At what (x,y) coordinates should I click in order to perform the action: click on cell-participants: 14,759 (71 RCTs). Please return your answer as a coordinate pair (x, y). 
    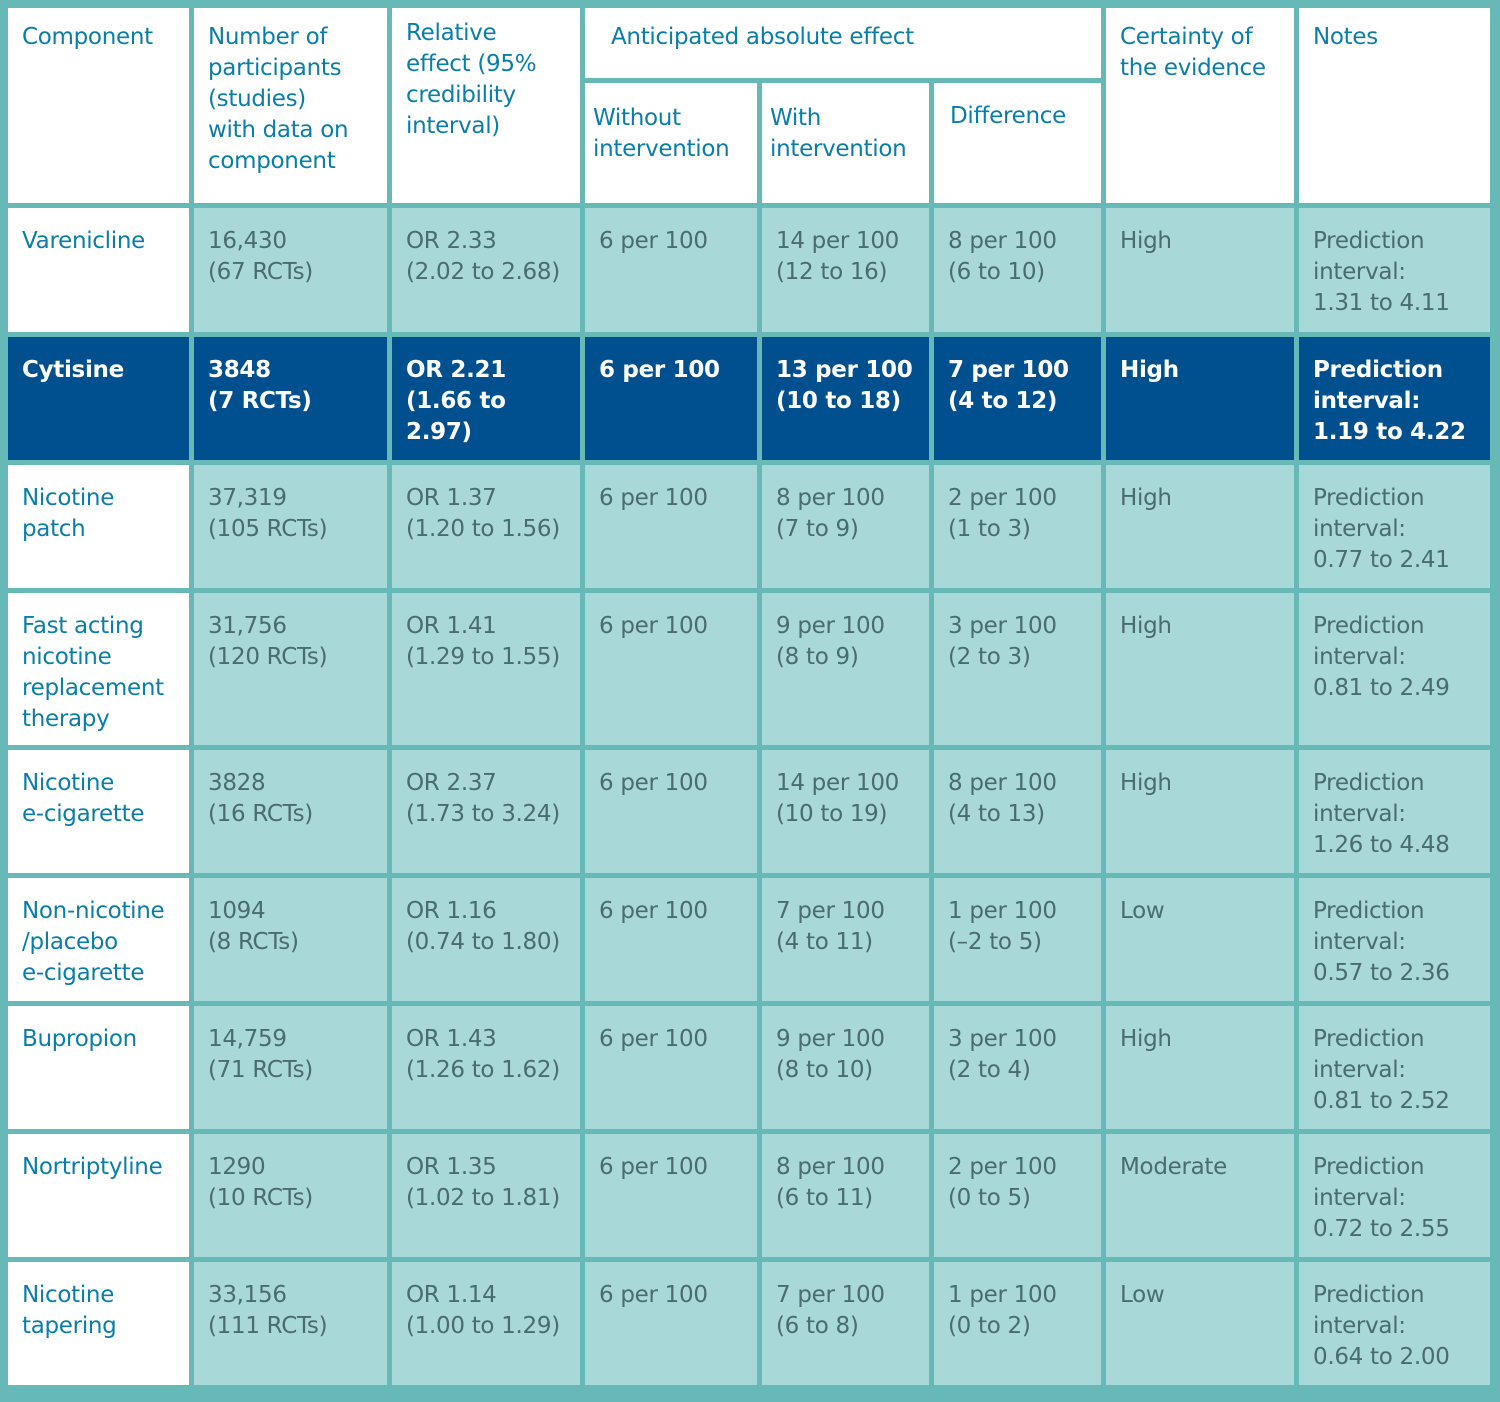
    Looking at the image, I should click on (290, 1067).